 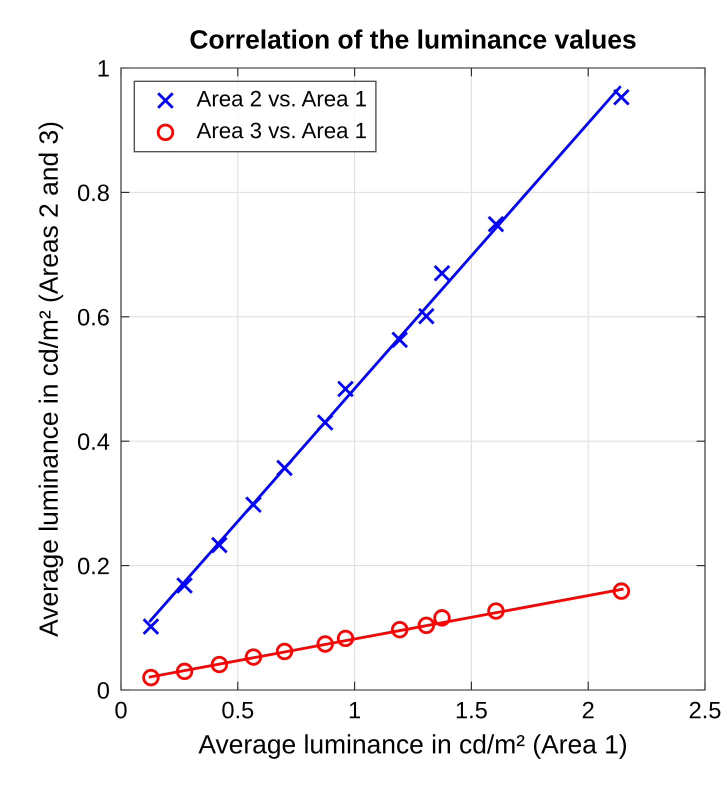 What do you see at coordinates (94, 441) in the screenshot?
I see `y-tick-label: 0.4` at bounding box center [94, 441].